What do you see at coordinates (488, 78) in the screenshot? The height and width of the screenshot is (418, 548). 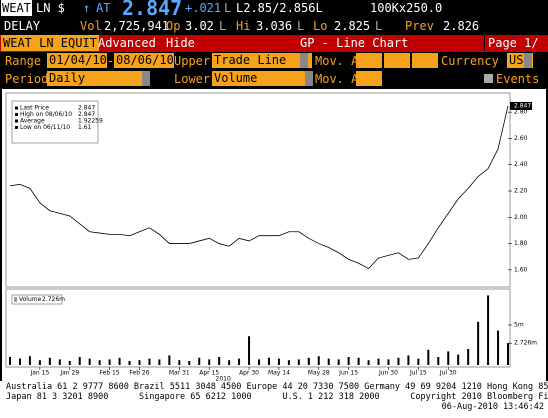 I see `events-icon` at bounding box center [488, 78].